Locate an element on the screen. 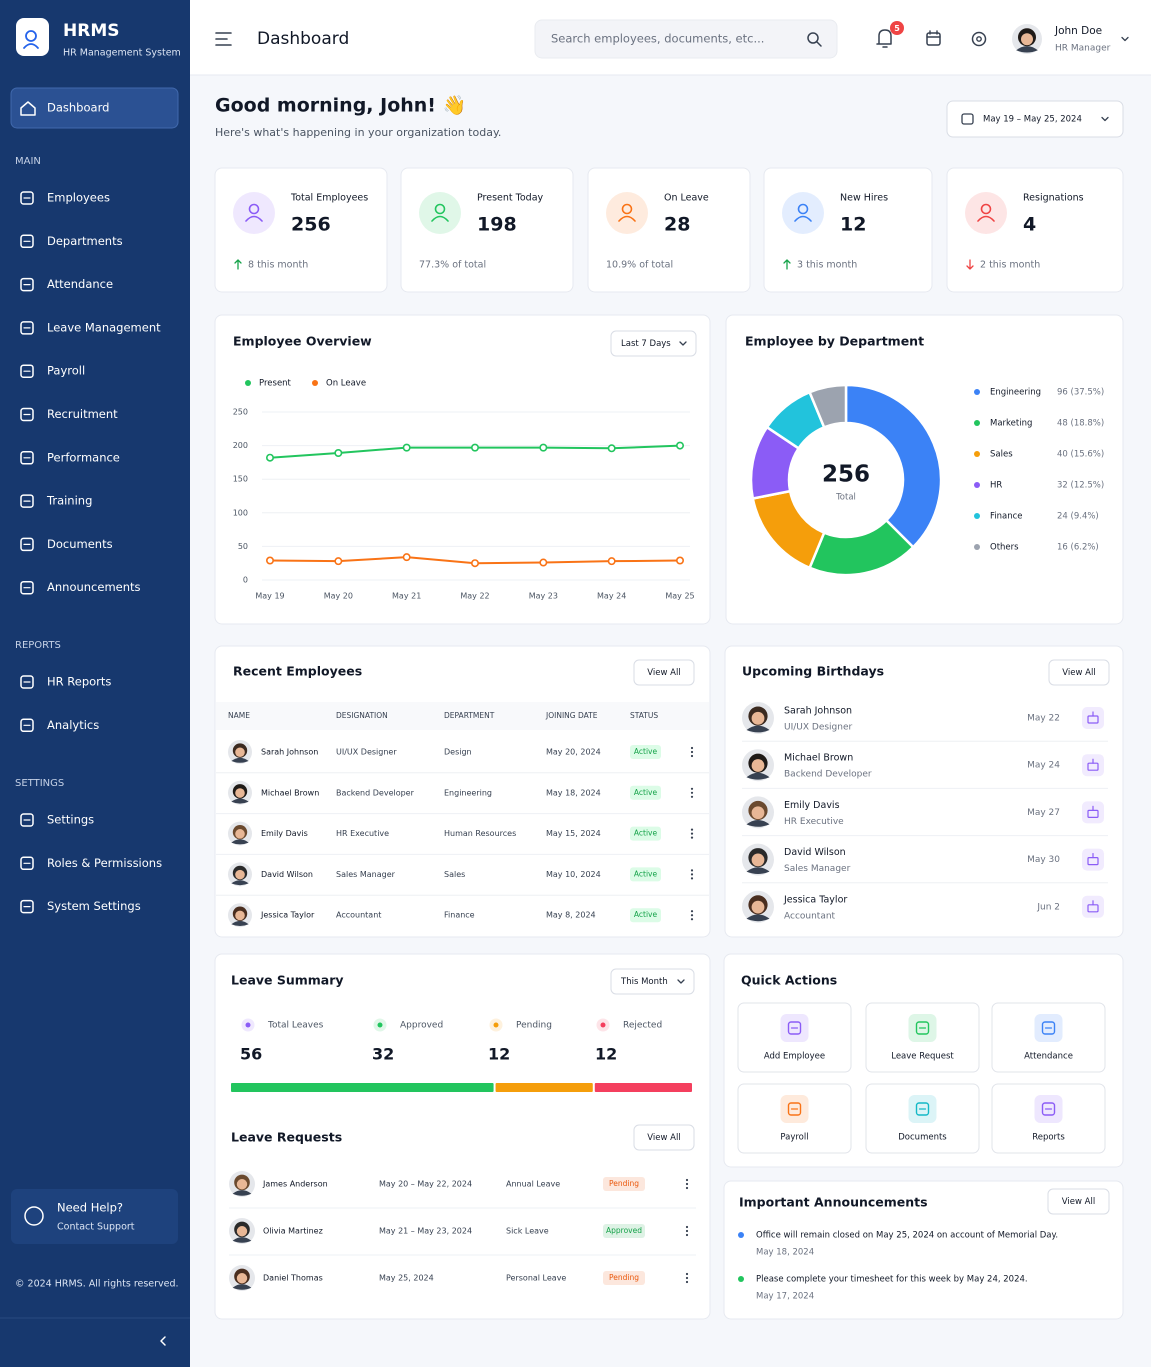  button-label: This Month is located at coordinates (644, 982).